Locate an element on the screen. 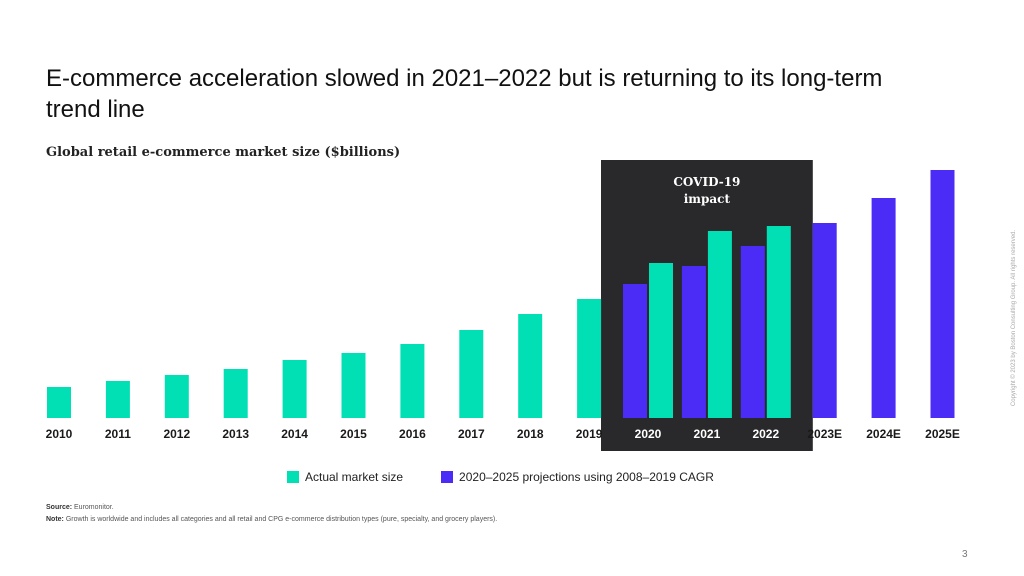 Image resolution: width=1024 pixels, height=576 pixels. x-tick-label-2014: 2014 is located at coordinates (294, 434).